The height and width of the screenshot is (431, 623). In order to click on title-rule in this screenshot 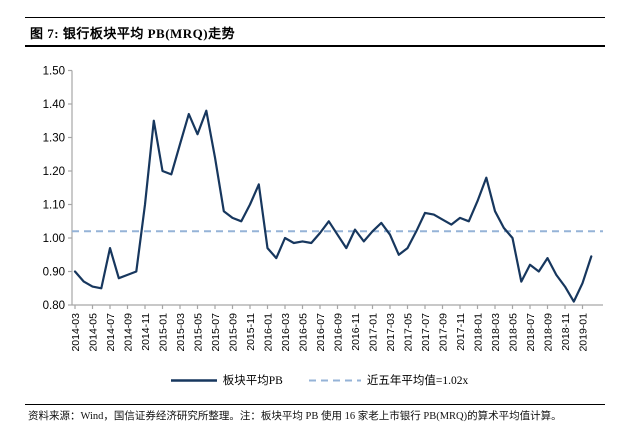, I will do `click(315, 46)`.